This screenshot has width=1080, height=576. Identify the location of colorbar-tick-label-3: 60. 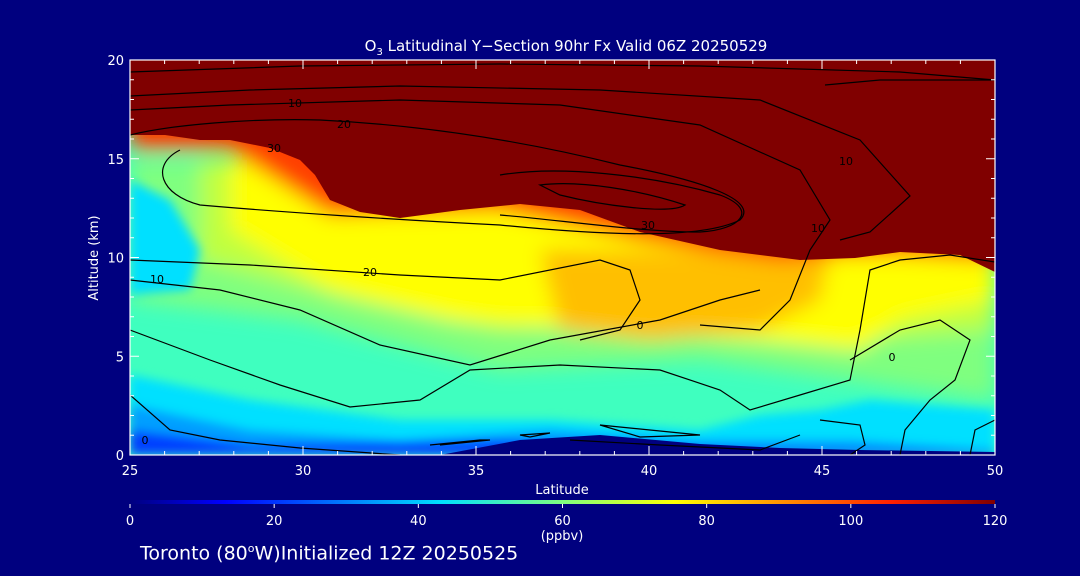
(562, 521).